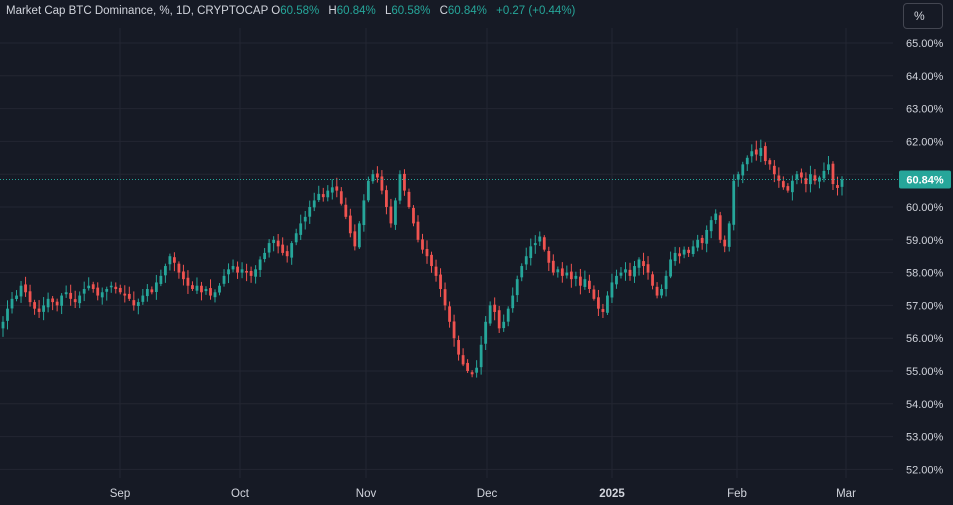  I want to click on change-value: +0.27 (+0.44%), so click(536, 11).